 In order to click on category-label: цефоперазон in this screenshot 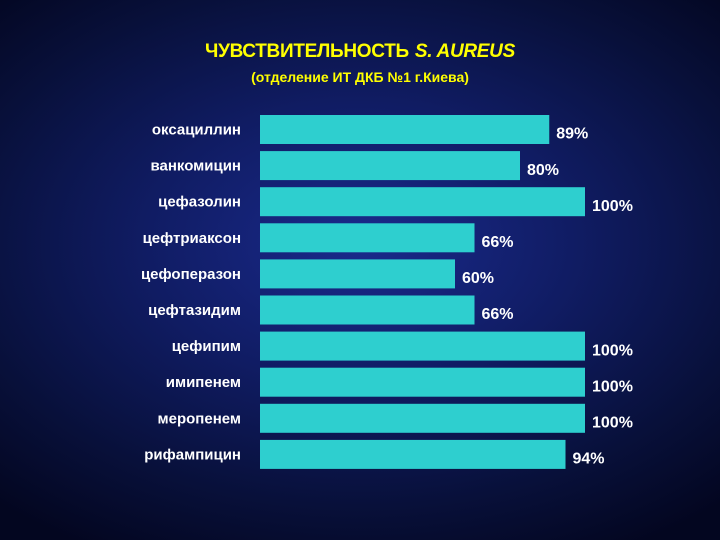, I will do `click(191, 274)`.